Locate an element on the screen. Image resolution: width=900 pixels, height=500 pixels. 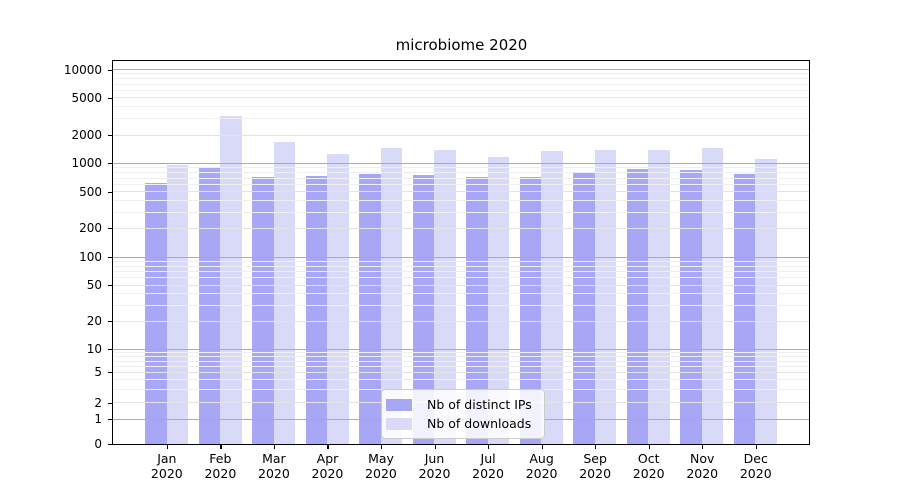
bar-nb-of-downloads-aug is located at coordinates (552, 297).